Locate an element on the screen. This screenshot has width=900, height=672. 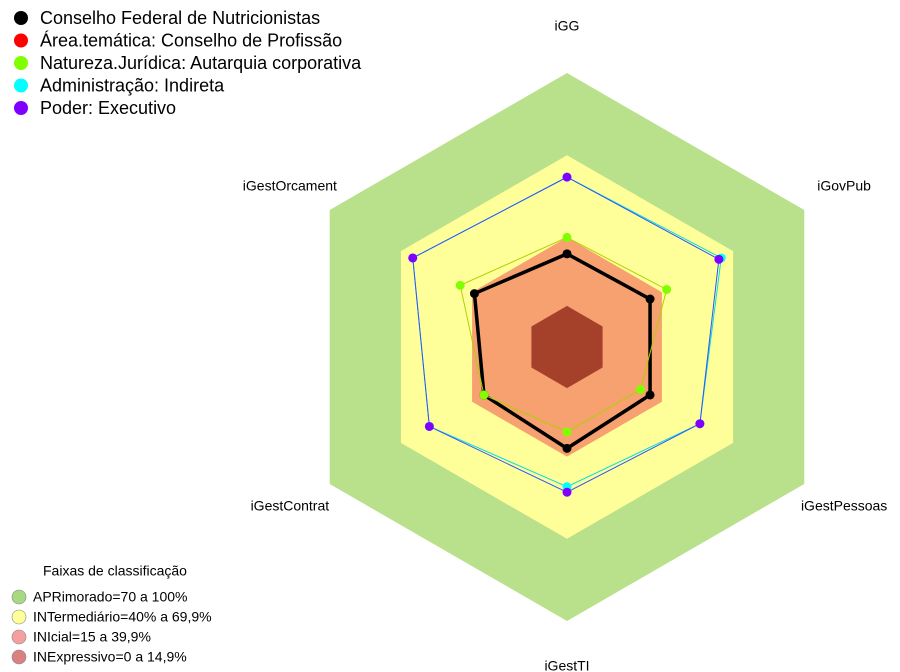
band-legend-label: INIcial=15 a 39,9% is located at coordinates (92, 637).